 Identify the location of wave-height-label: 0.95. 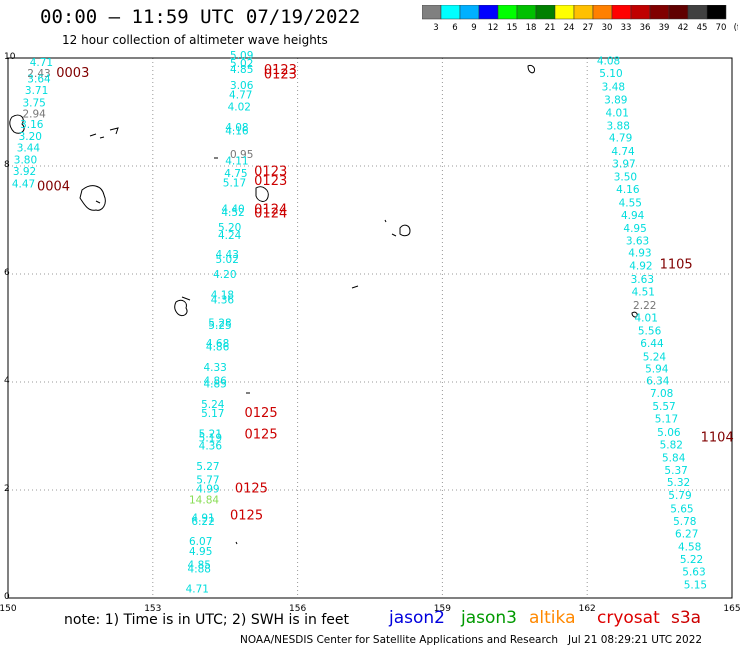
(241, 155).